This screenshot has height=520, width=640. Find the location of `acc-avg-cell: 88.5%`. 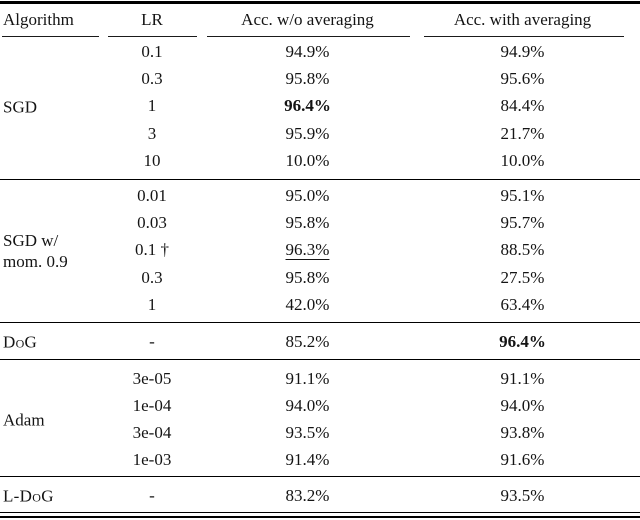

acc-avg-cell: 88.5% is located at coordinates (522, 250).